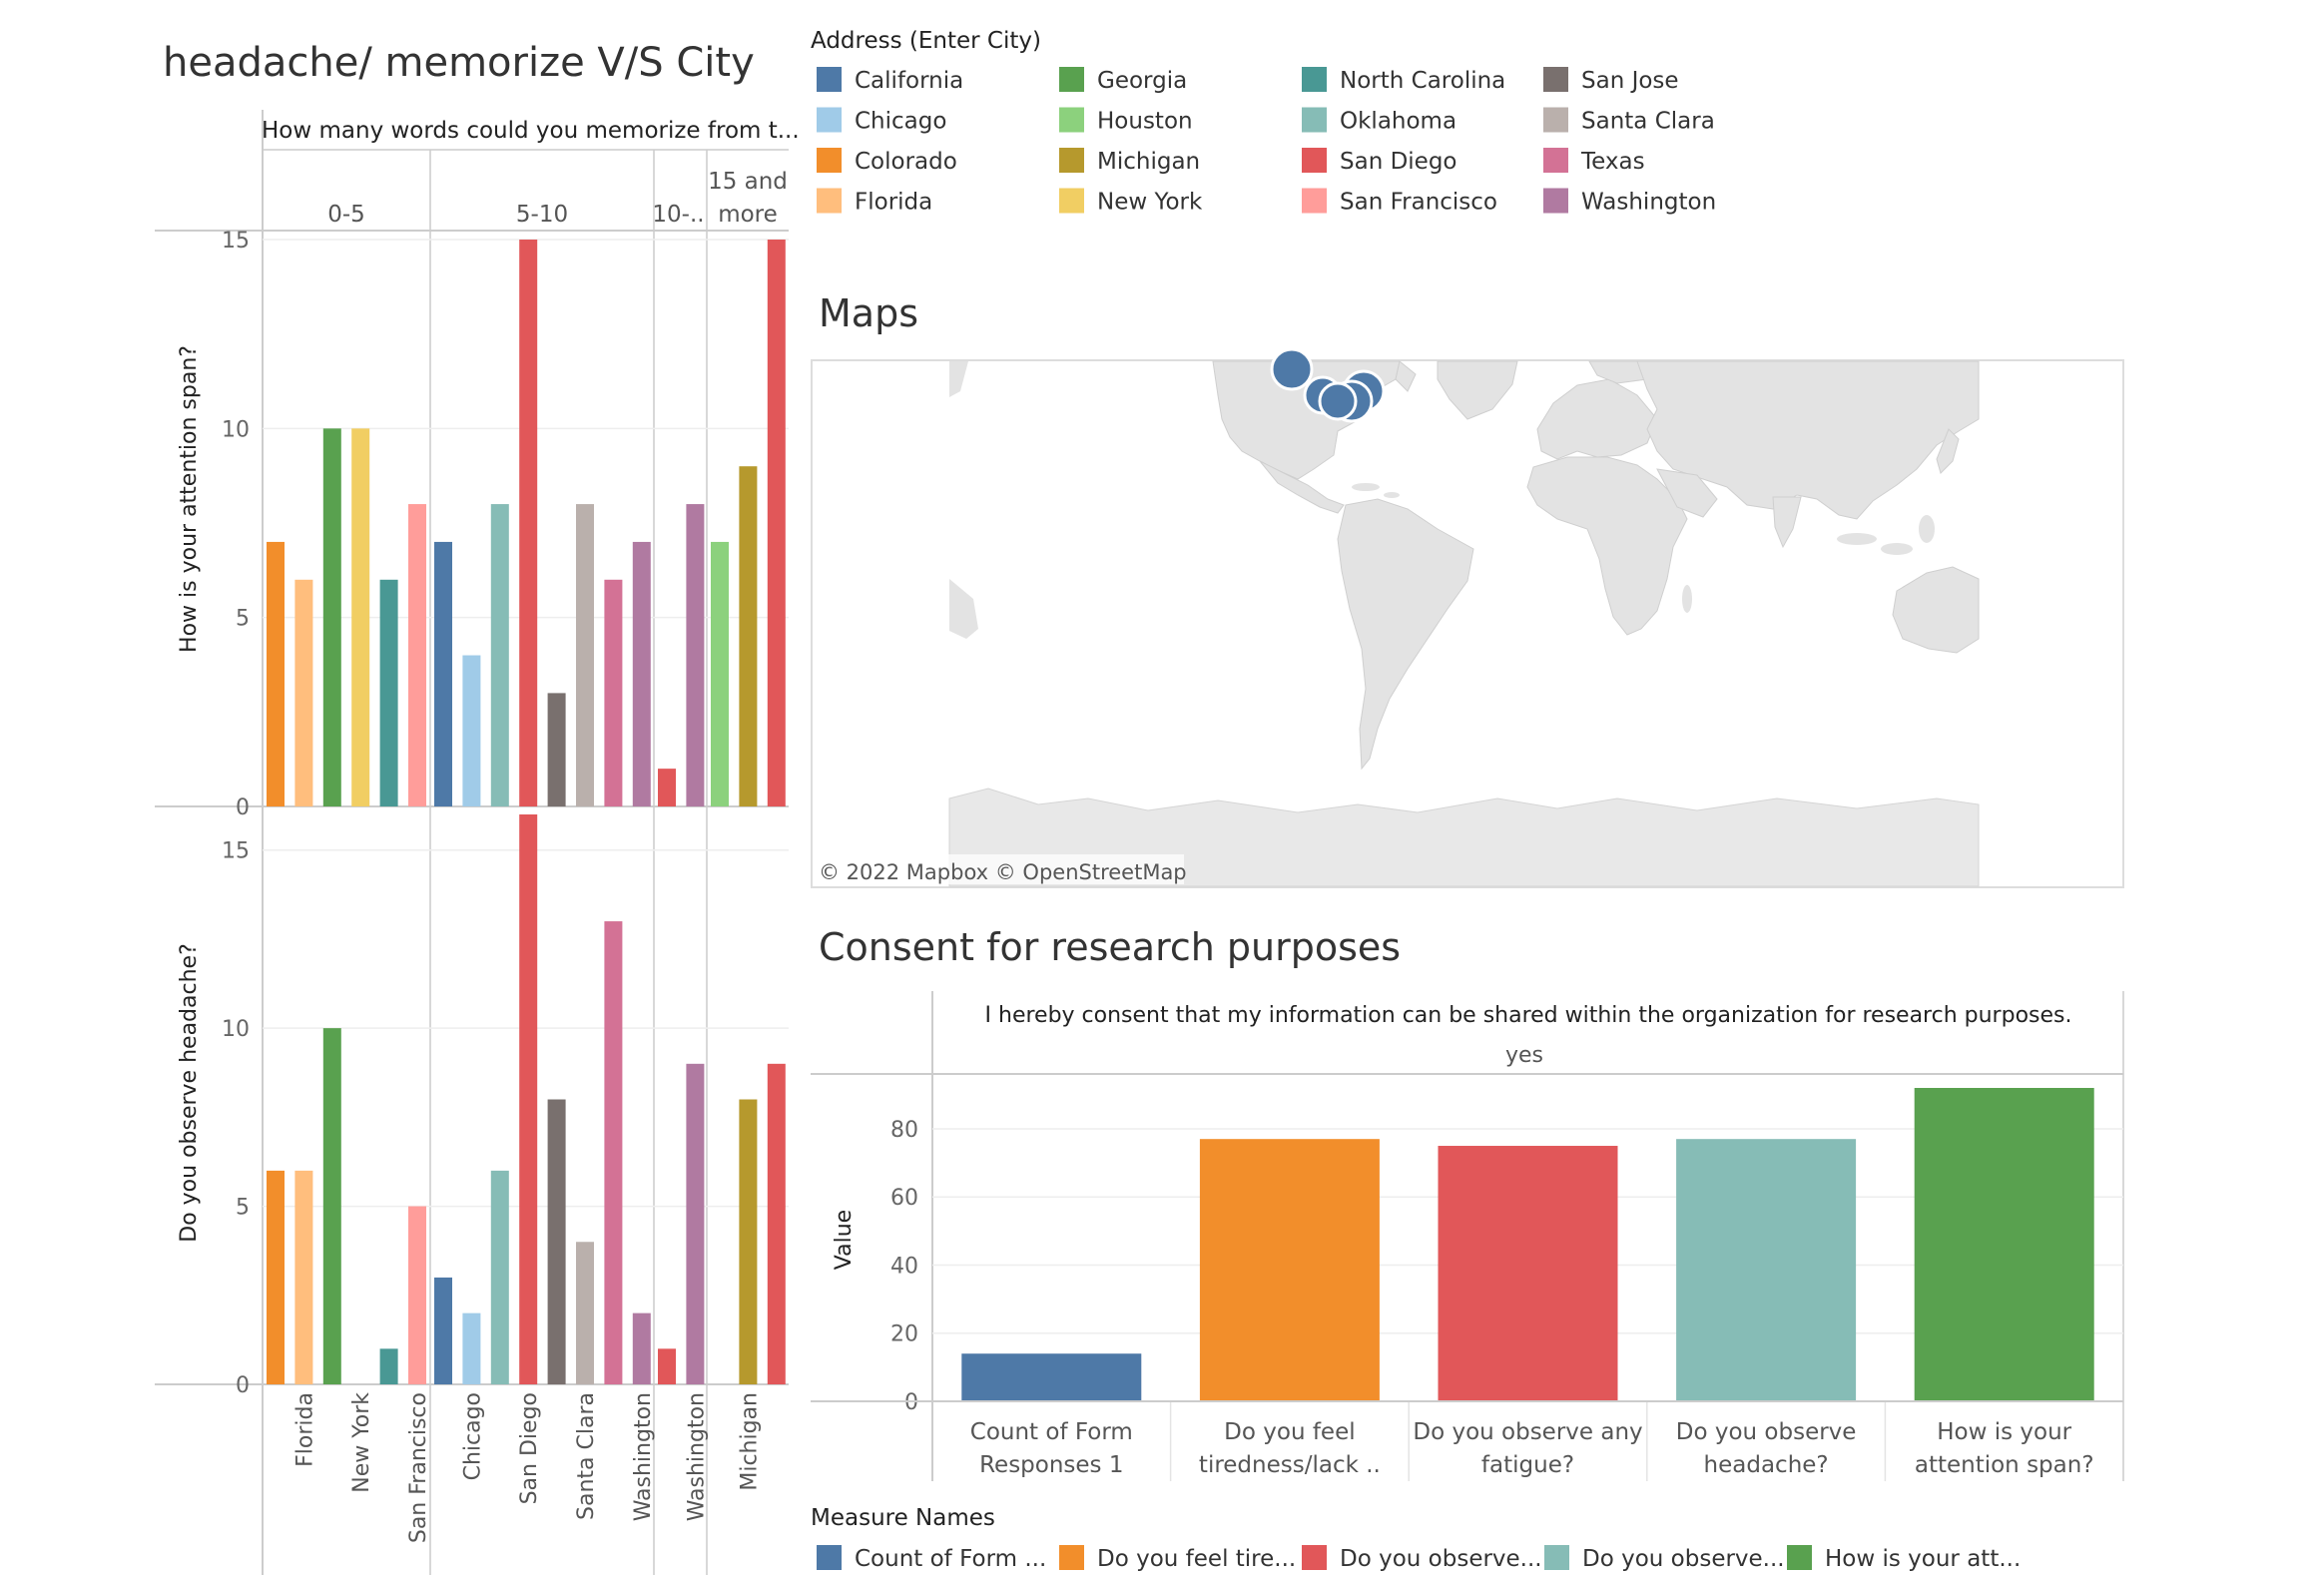 The width and height of the screenshot is (2324, 1575). What do you see at coordinates (1398, 122) in the screenshot?
I see `legend-item-label: Oklahoma` at bounding box center [1398, 122].